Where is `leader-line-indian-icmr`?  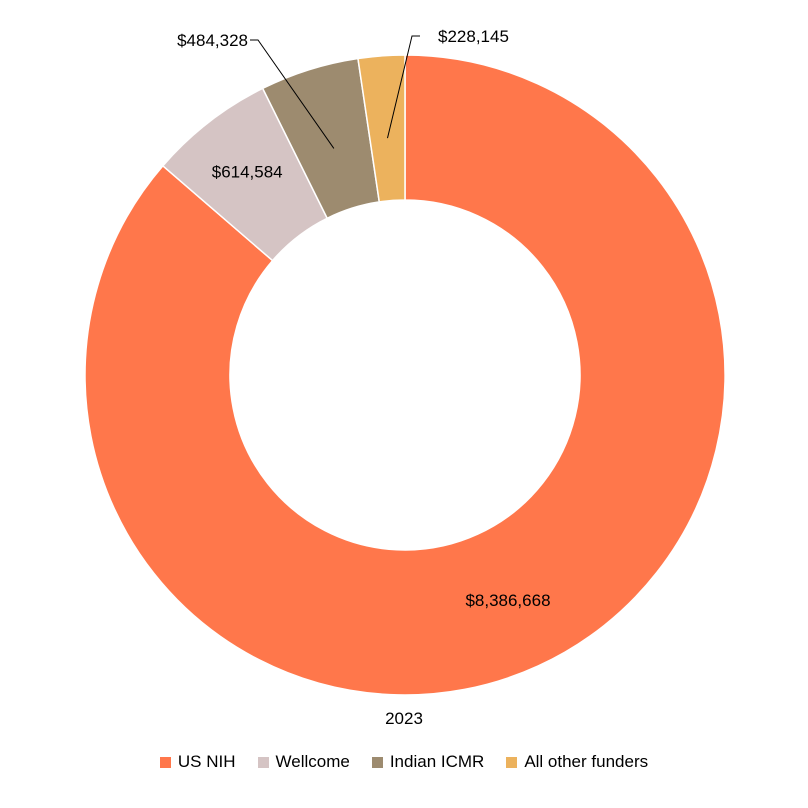
leader-line-indian-icmr is located at coordinates (292, 94).